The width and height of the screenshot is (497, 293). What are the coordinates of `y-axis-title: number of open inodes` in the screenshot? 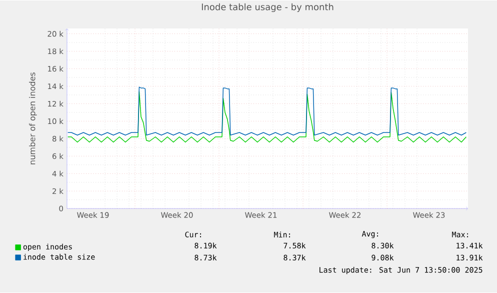 It's located at (33, 118).